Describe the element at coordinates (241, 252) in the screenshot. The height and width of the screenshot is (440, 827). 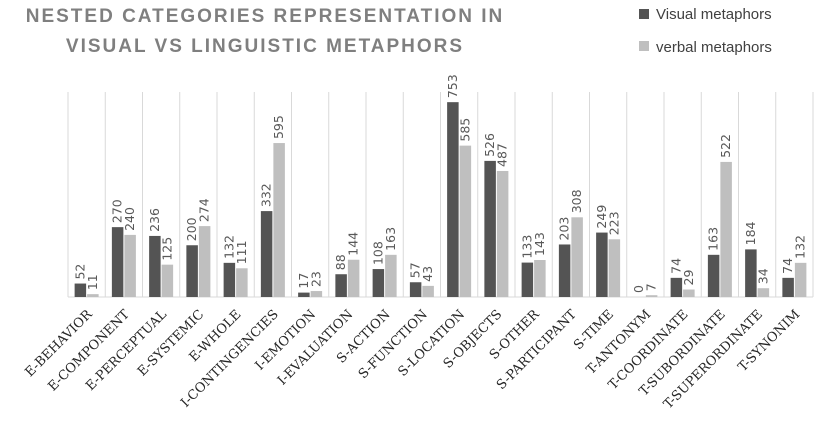
I see `value-label: 111` at that location.